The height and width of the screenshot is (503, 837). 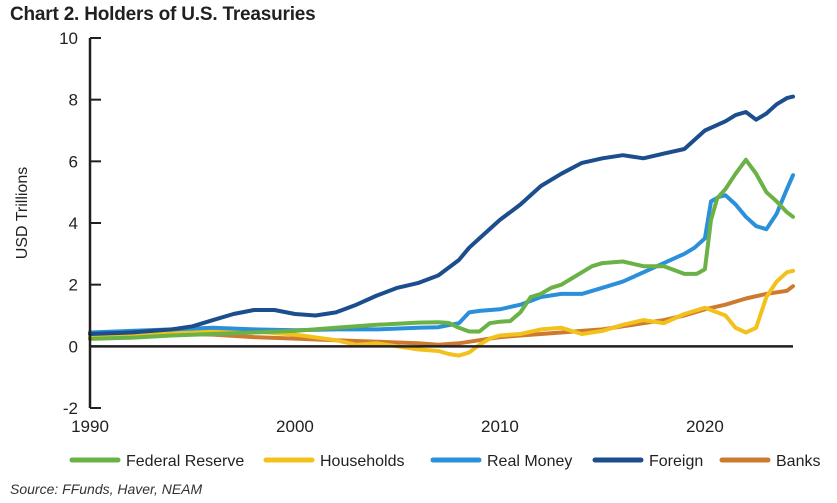 I want to click on y-tick-label: 6, so click(x=73, y=161).